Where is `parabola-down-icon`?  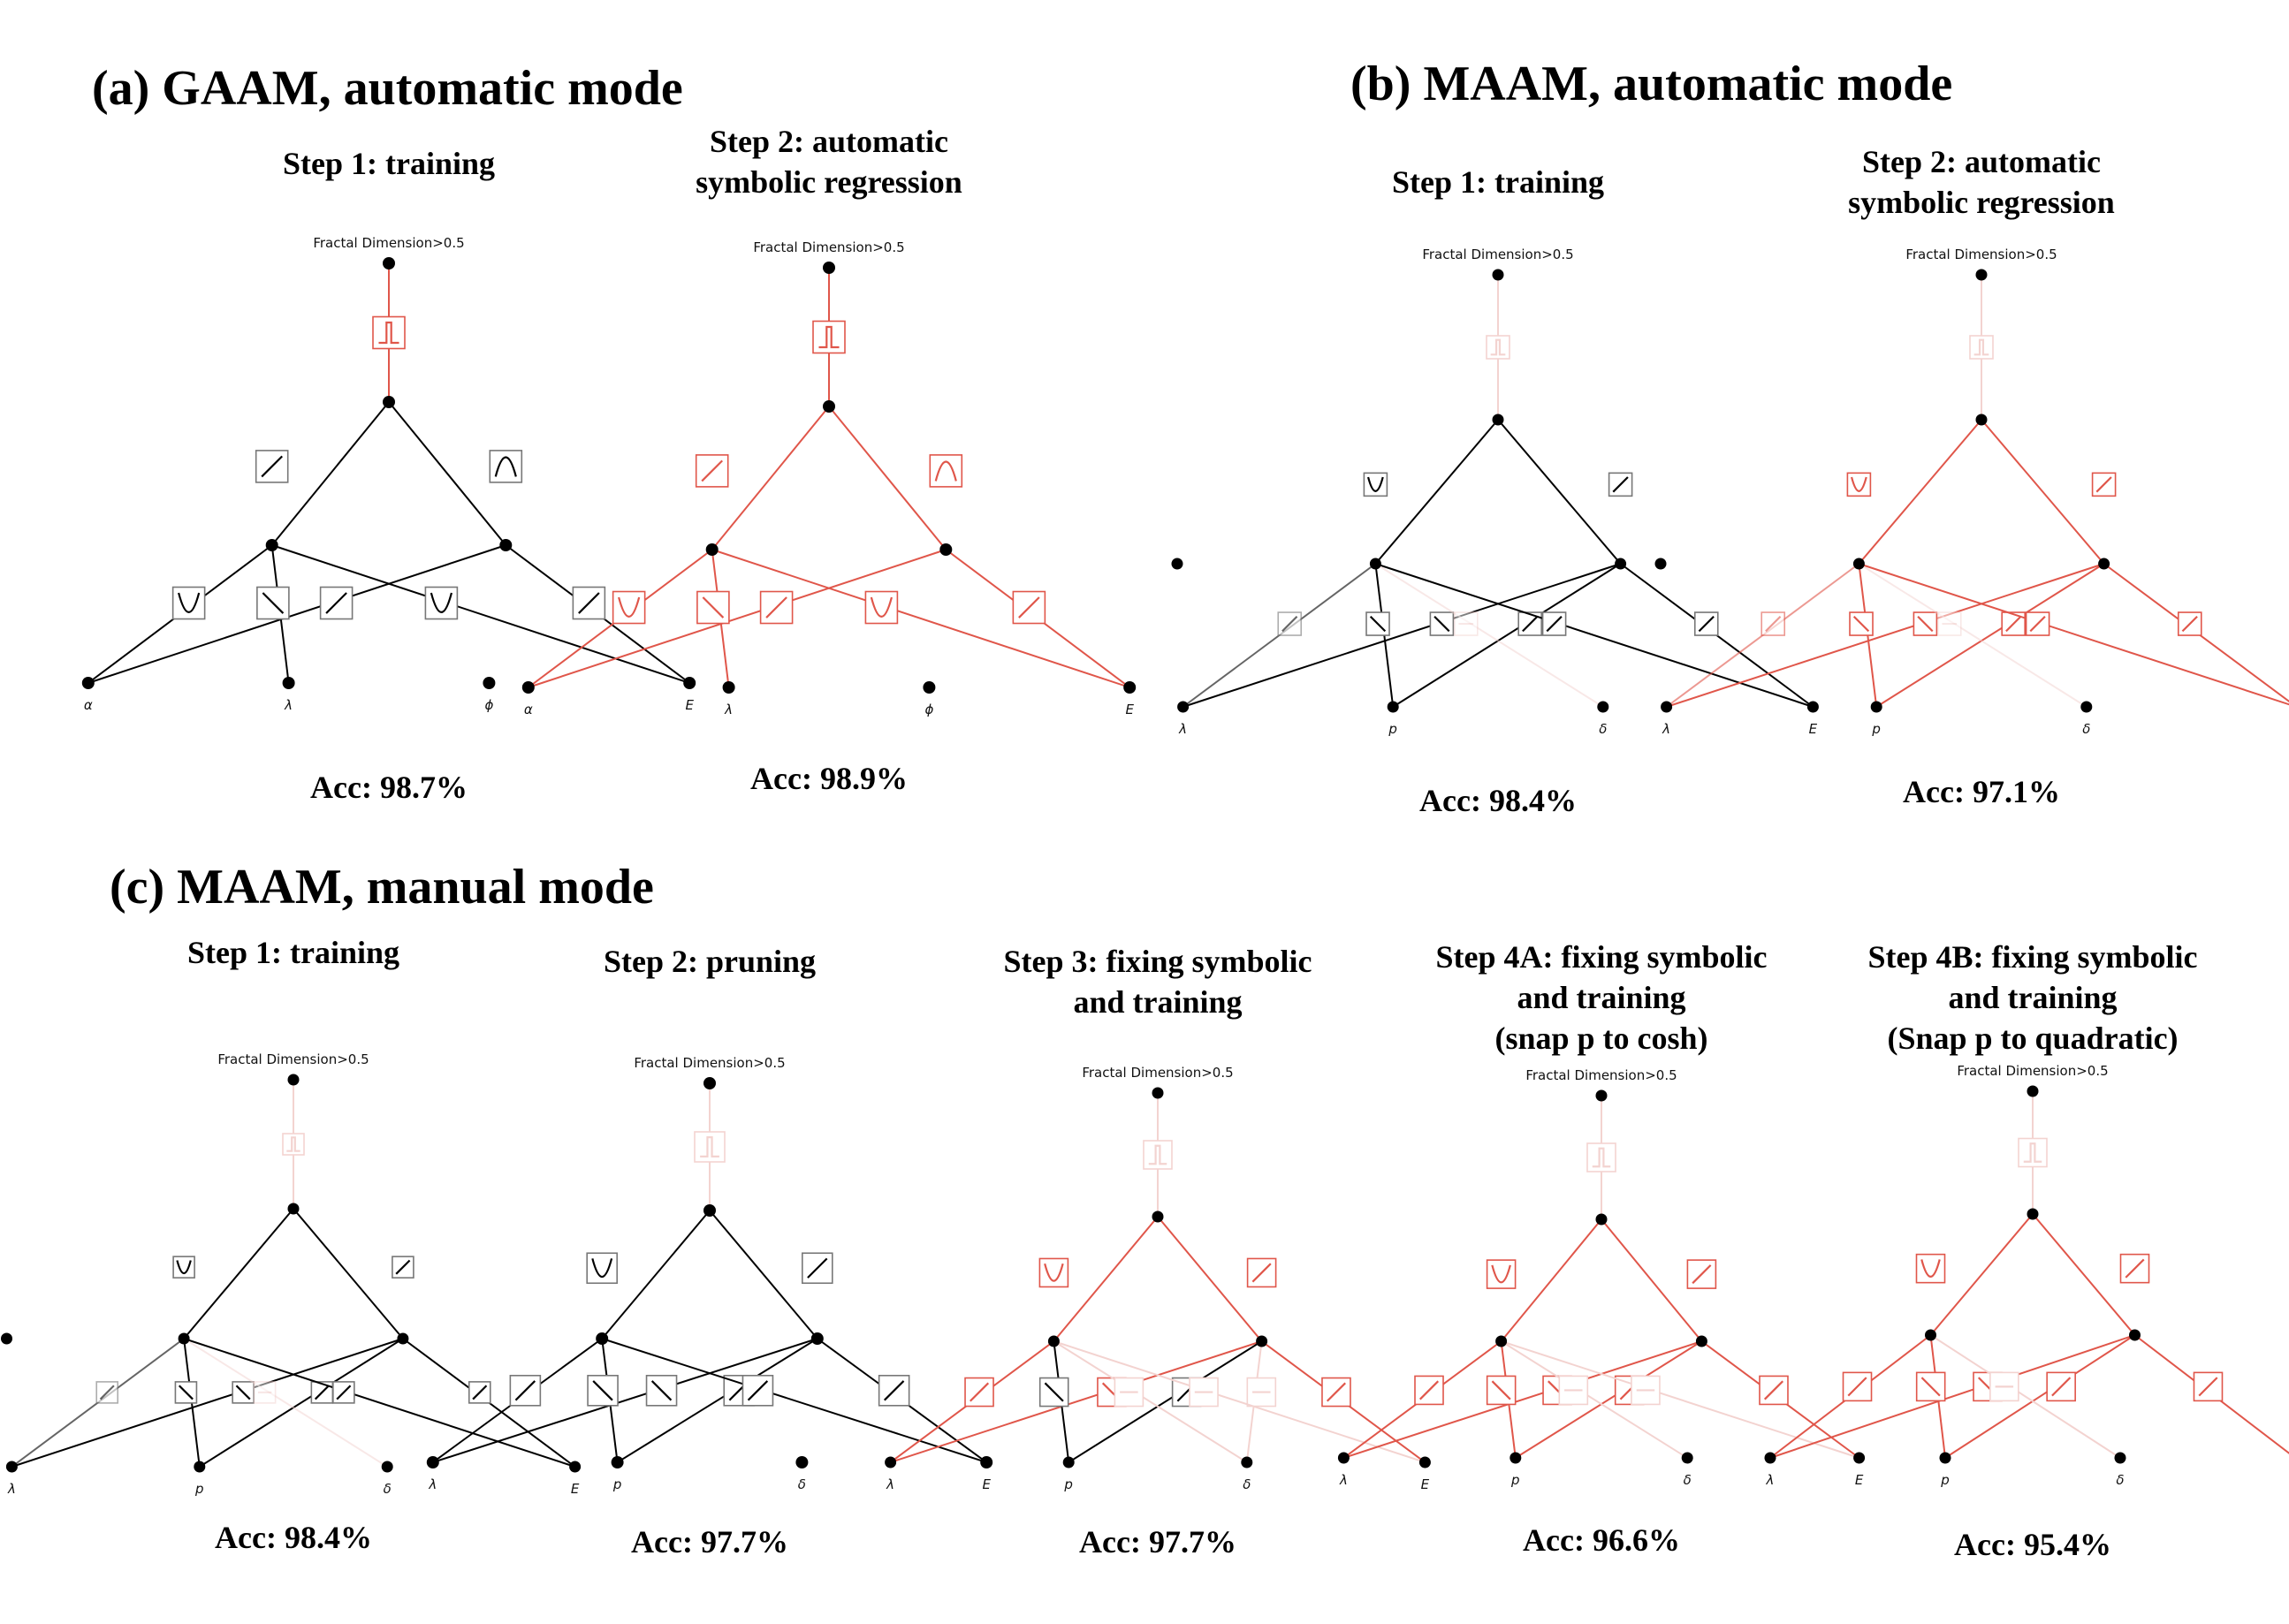
parabola-down-icon is located at coordinates (506, 466).